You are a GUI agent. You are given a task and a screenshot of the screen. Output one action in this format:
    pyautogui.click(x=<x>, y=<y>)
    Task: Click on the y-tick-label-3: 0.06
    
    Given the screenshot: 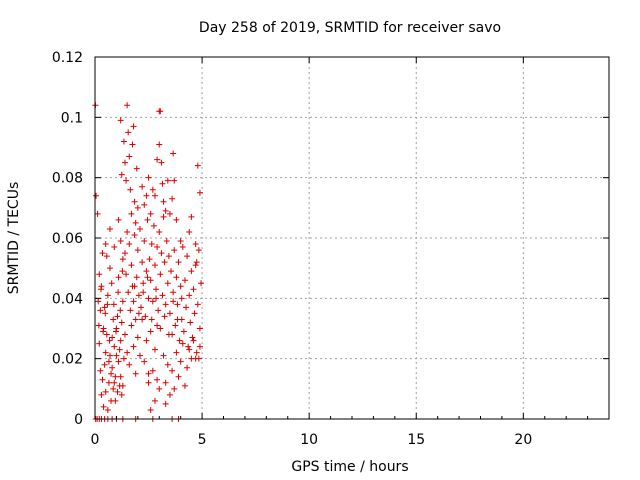 What is the action you would take?
    pyautogui.click(x=67, y=239)
    